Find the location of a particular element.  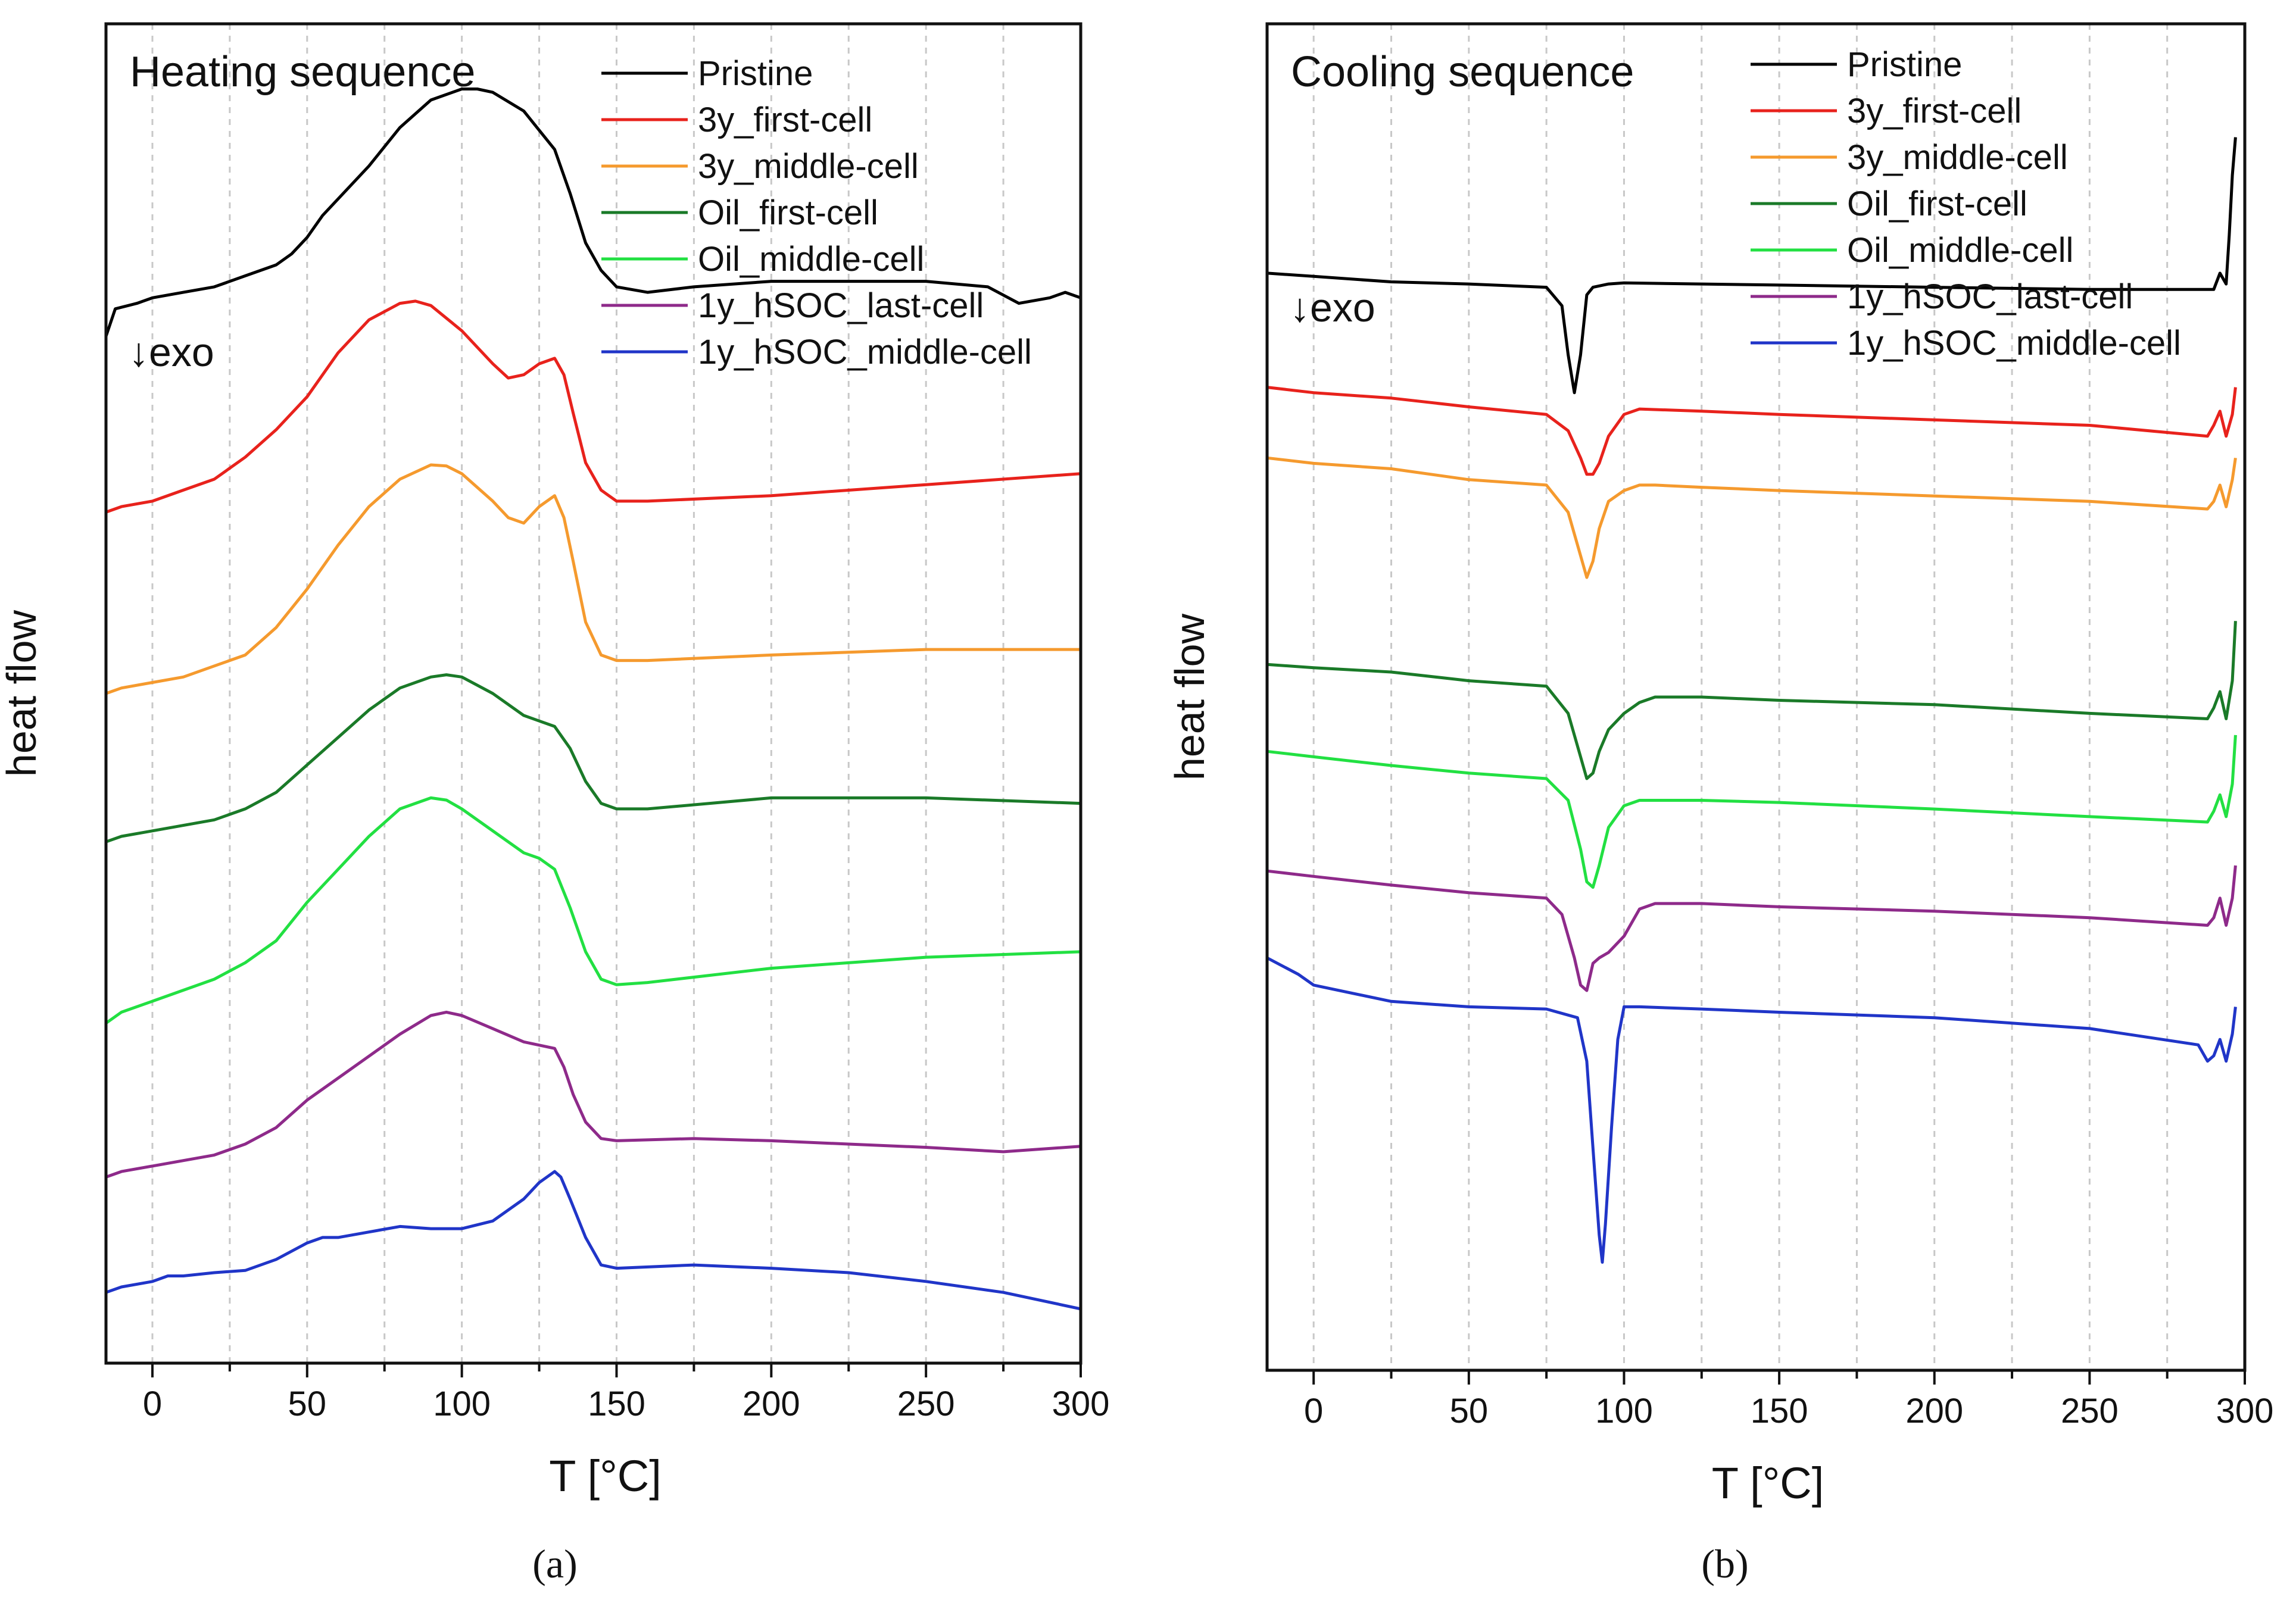

chart-title: Cooling sequence is located at coordinates (1462, 72).